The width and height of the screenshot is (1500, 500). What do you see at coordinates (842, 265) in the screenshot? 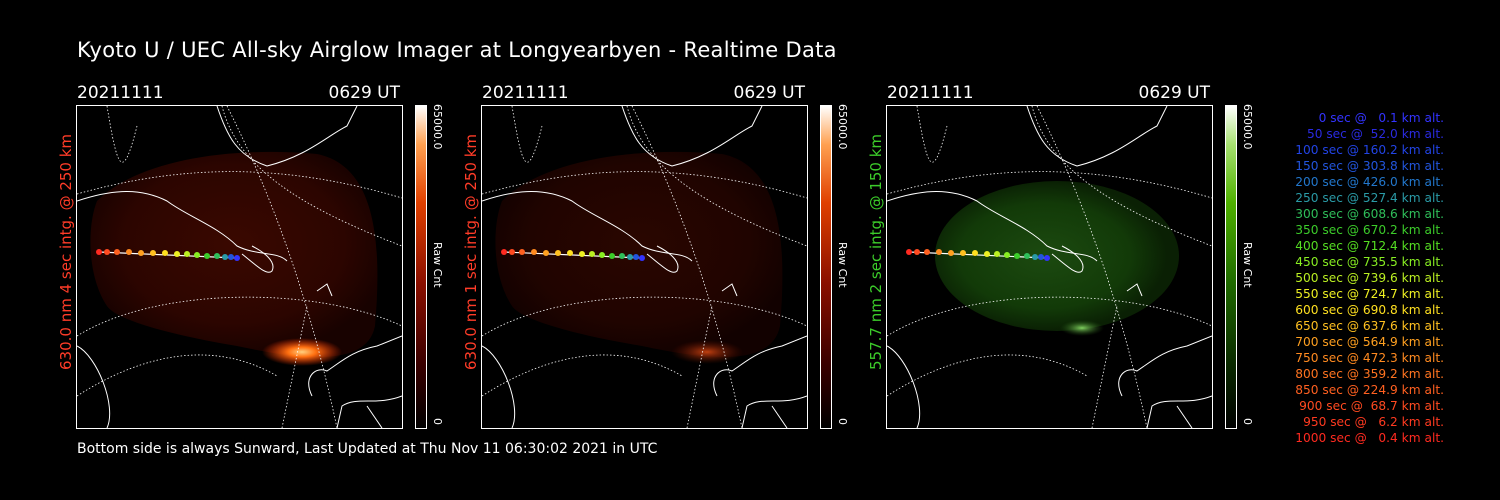
I see `panel-2-cbar-unit: Raw Cnt` at bounding box center [842, 265].